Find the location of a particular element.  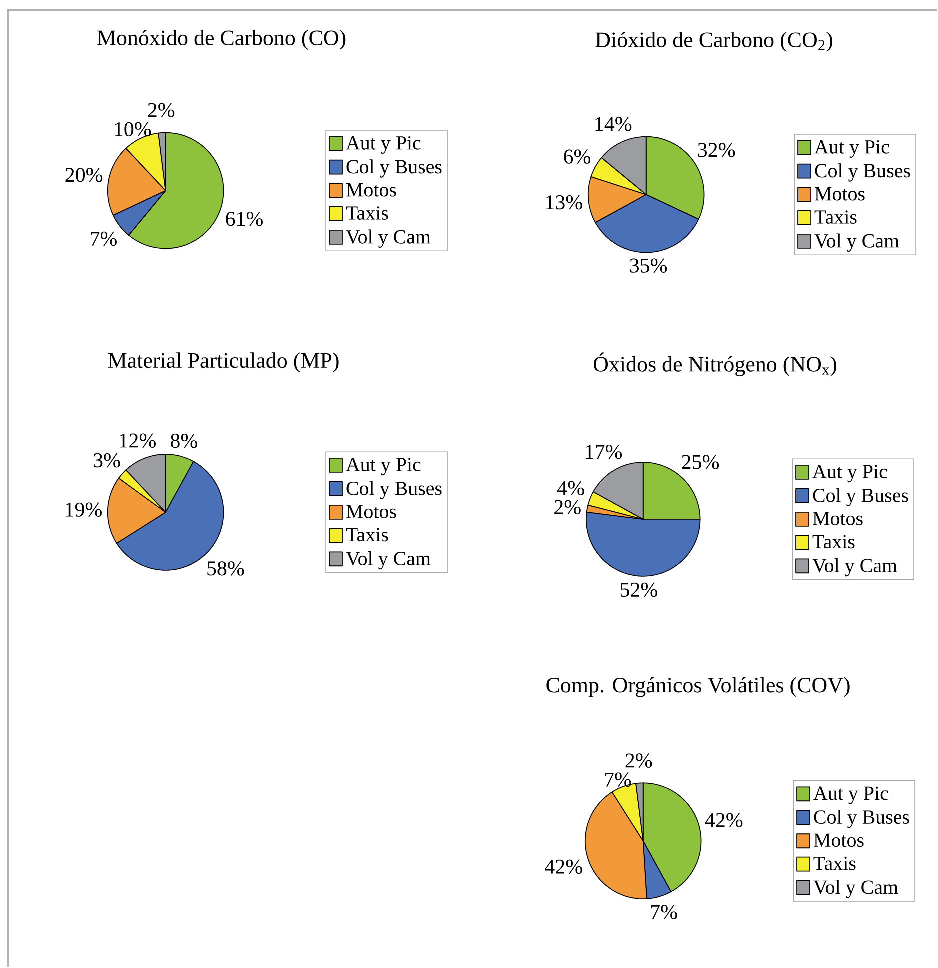

data-label: 3% is located at coordinates (107, 461).